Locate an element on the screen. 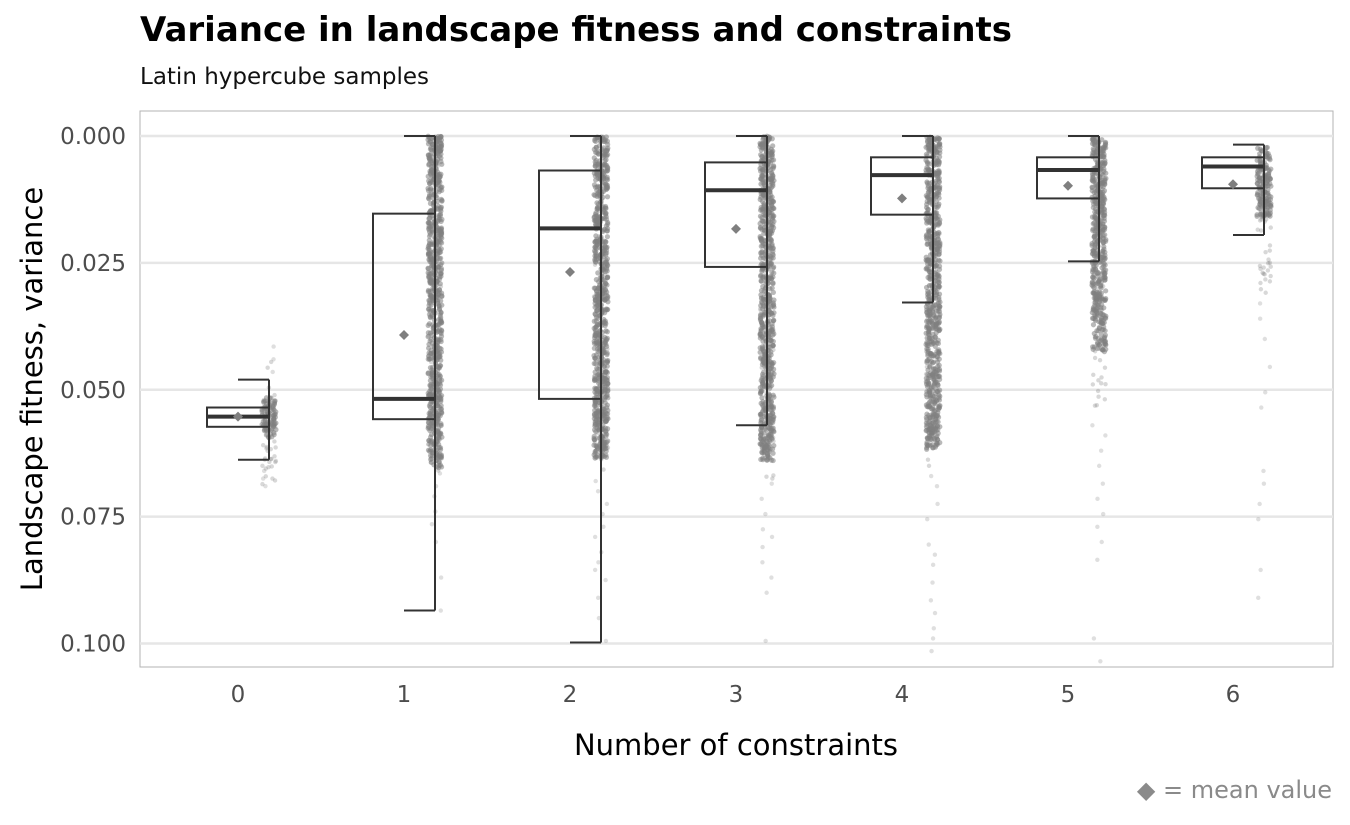 The height and width of the screenshot is (825, 1350). chart-subtitle: Latin hypercube samples is located at coordinates (284, 77).